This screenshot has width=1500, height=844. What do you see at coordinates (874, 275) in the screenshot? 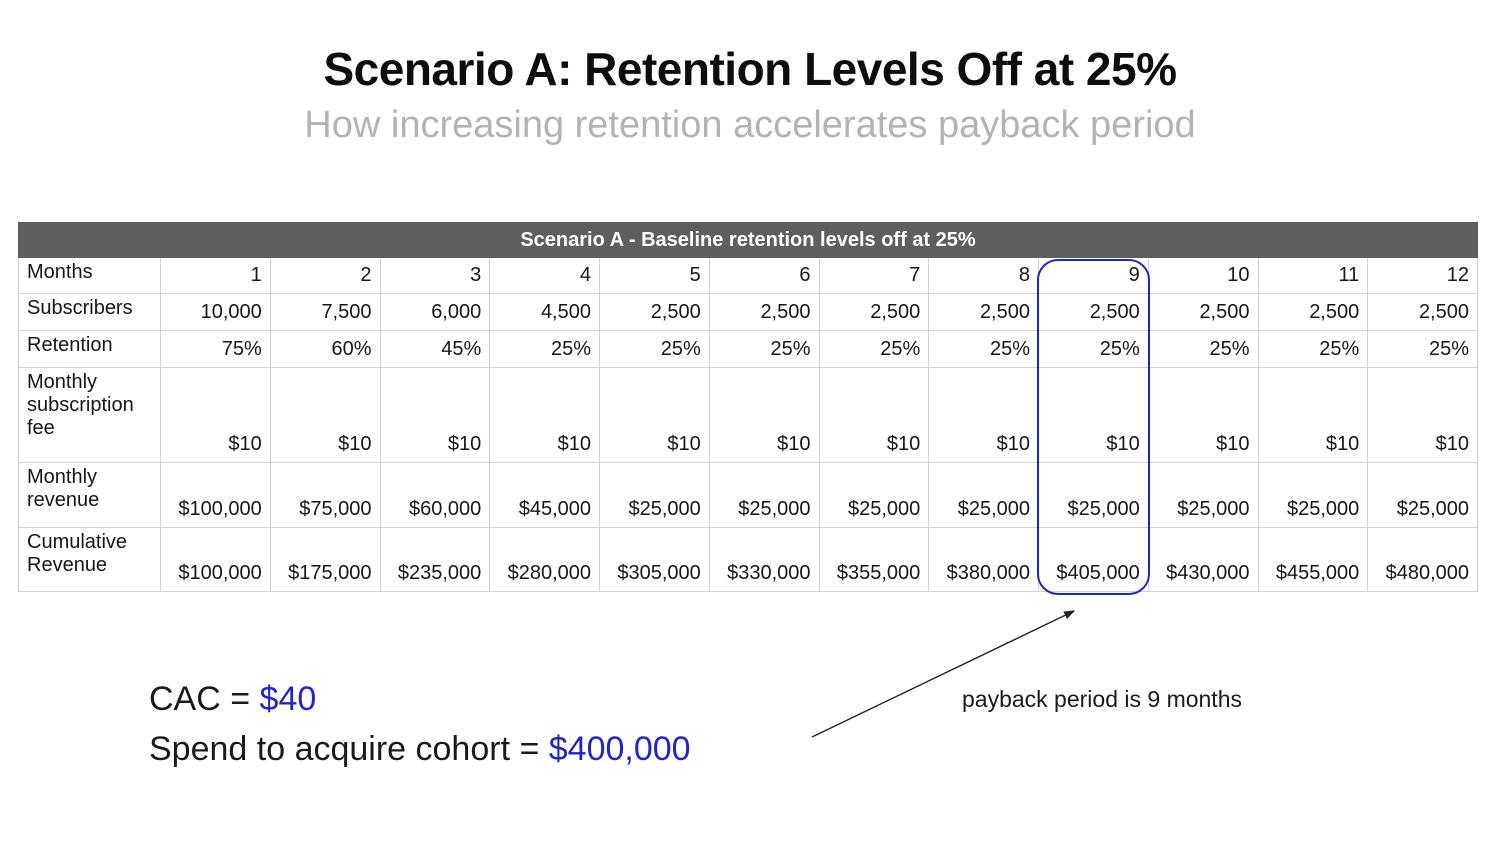
I see `table-cell: 7` at bounding box center [874, 275].